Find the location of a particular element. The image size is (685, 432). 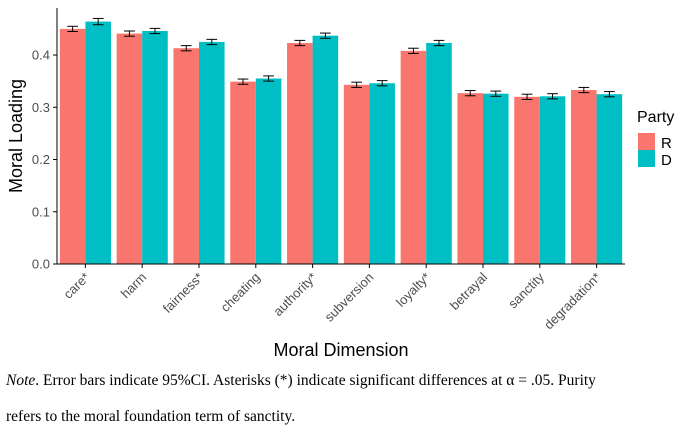

x-tick-label-4: authority* is located at coordinates (294, 294).